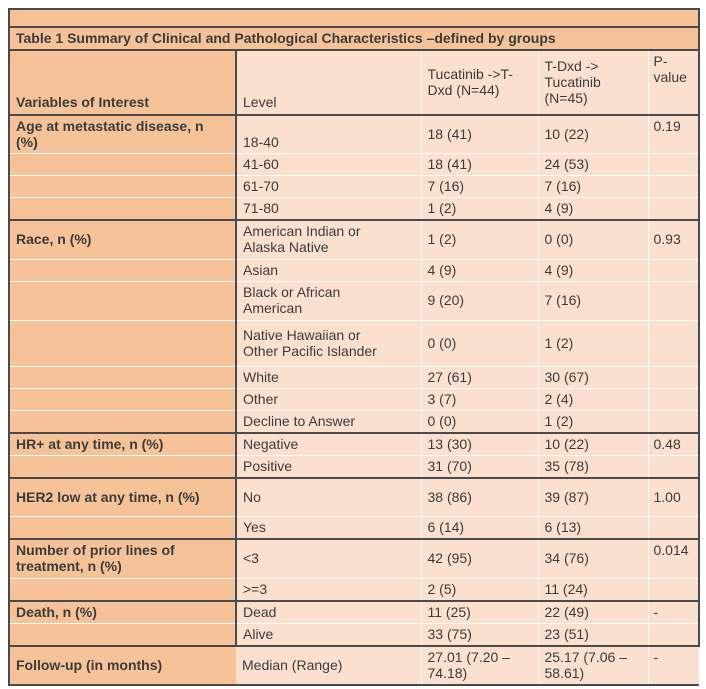  What do you see at coordinates (592, 589) in the screenshot?
I see `arm2-cell: 11 (24)` at bounding box center [592, 589].